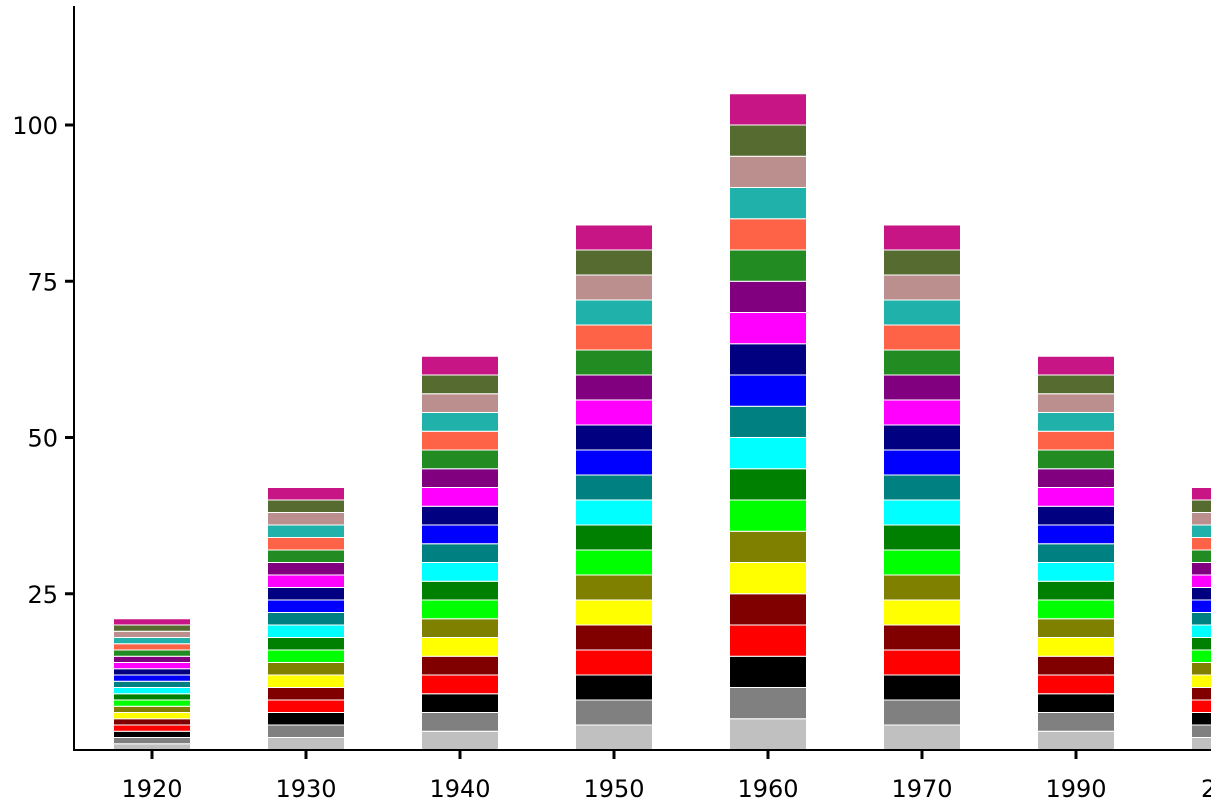 Image resolution: width=1211 pixels, height=807 pixels. What do you see at coordinates (35, 126) in the screenshot?
I see `y-tick-label-100: 100` at bounding box center [35, 126].